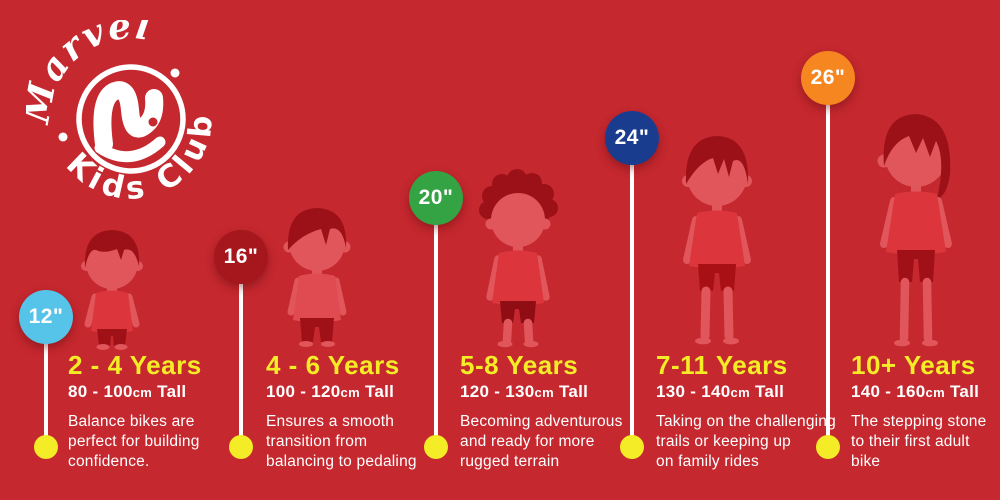  What do you see at coordinates (317, 277) in the screenshot?
I see `kid-figure-4-6-years` at bounding box center [317, 277].